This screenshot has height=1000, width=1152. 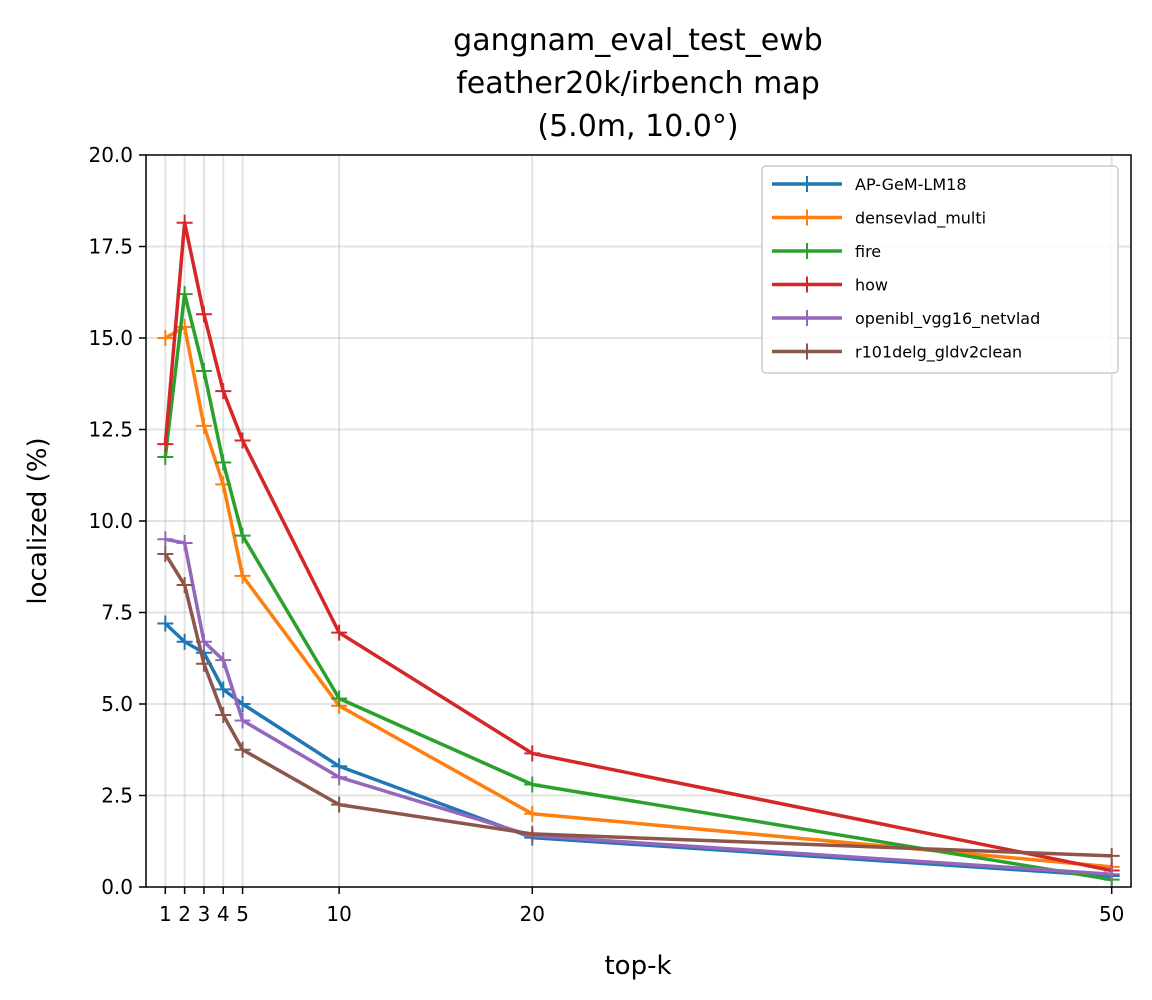 I want to click on x-tick-label: 2, so click(x=184, y=914).